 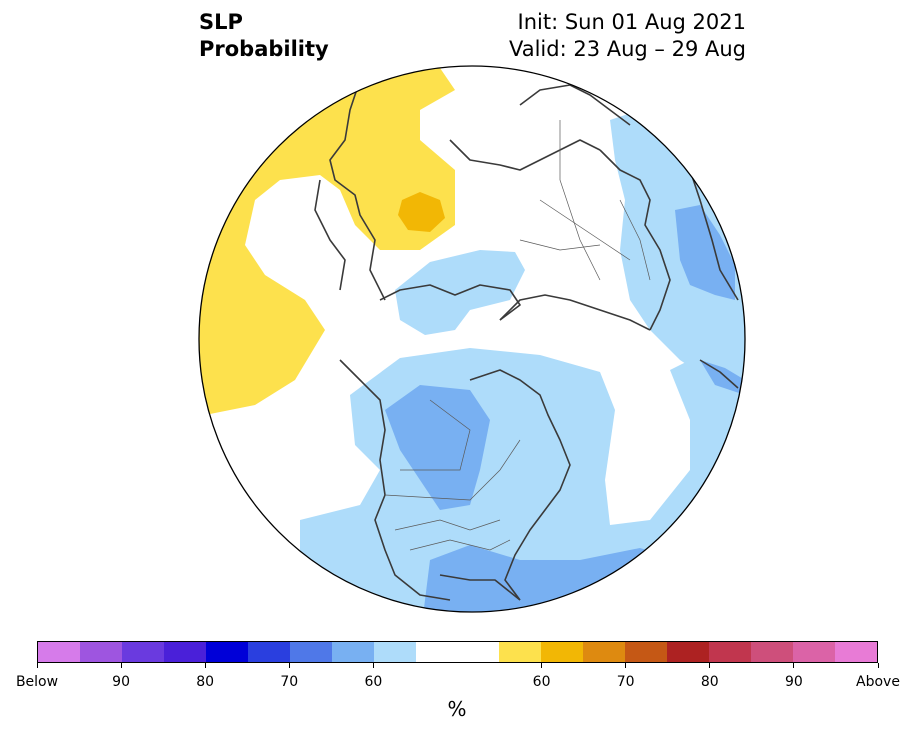 I want to click on below-normal-core-caspian, so click(x=722, y=377).